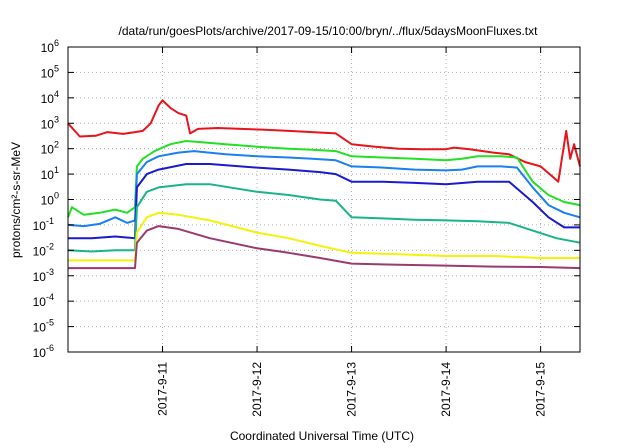  I want to click on x-tick-label: 2017-9-12, so click(257, 389).